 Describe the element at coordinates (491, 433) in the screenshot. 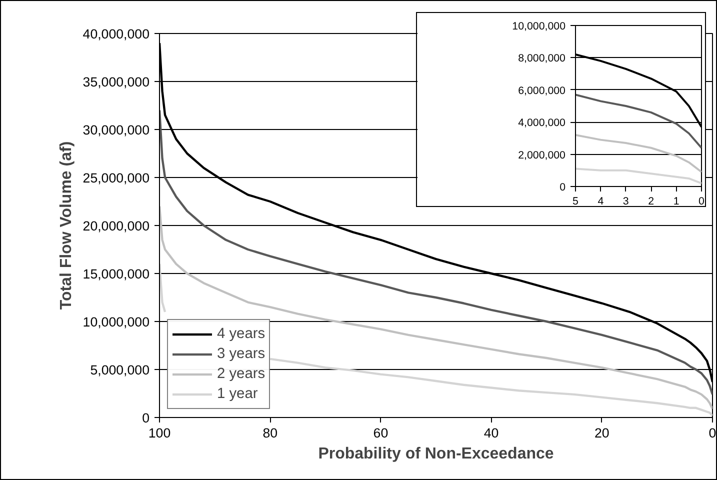

I see `x-tick-label: 40` at that location.